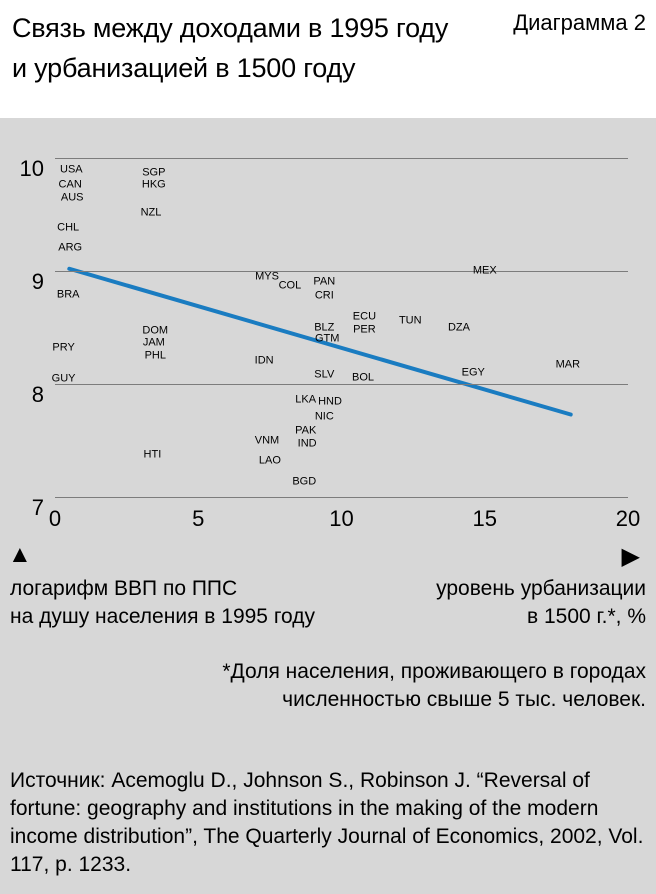 The width and height of the screenshot is (656, 894). What do you see at coordinates (364, 316) in the screenshot?
I see `data-point-label: ECU` at bounding box center [364, 316].